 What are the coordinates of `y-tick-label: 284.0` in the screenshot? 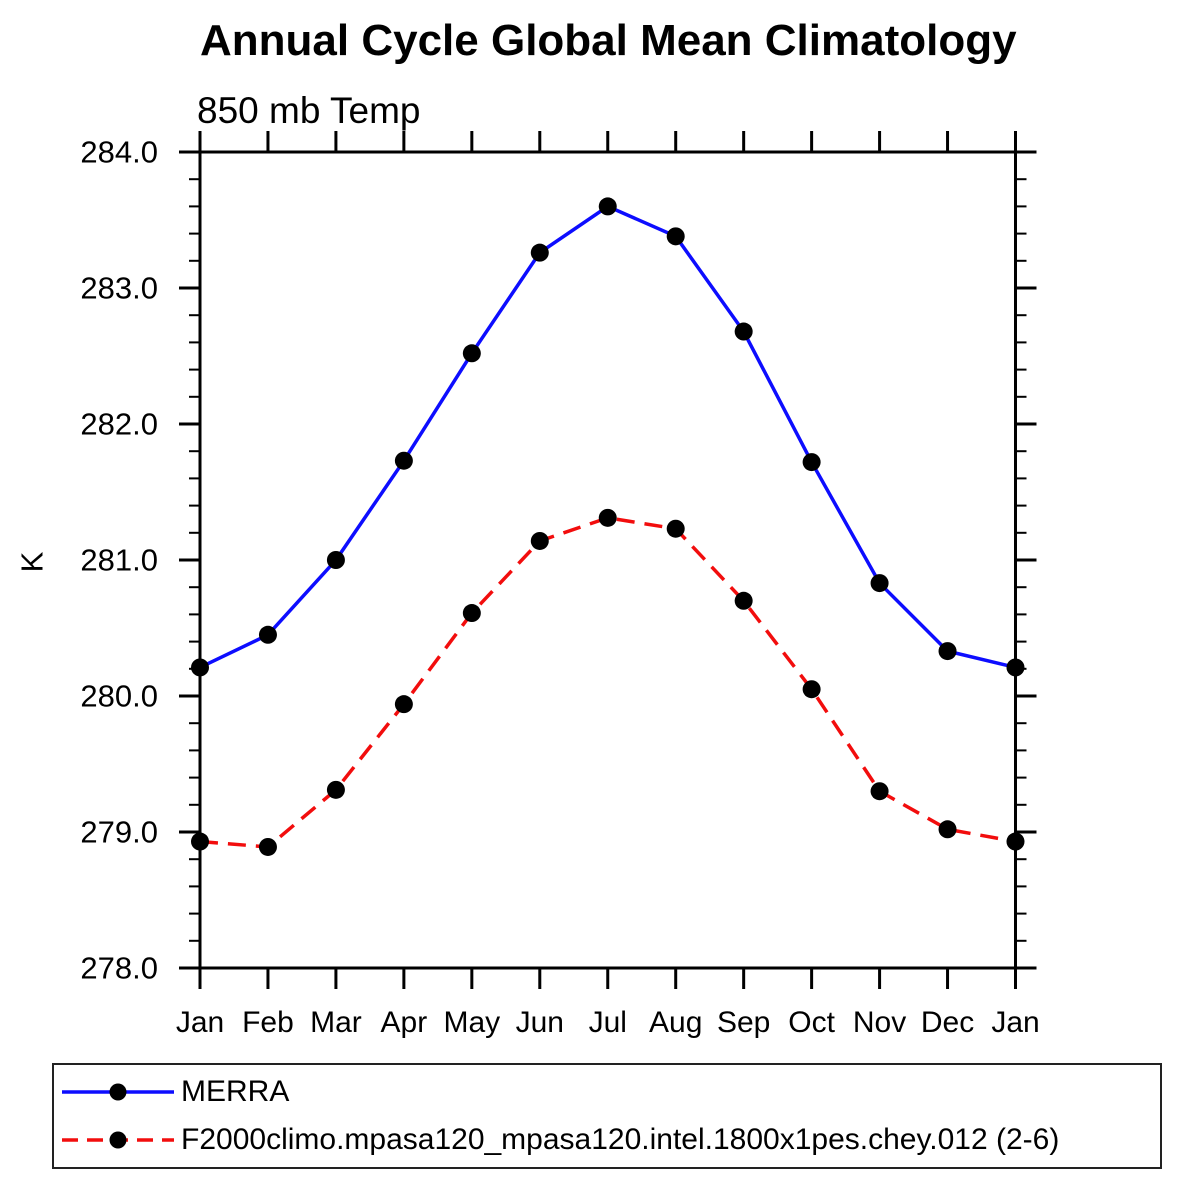 It's located at (119, 152).